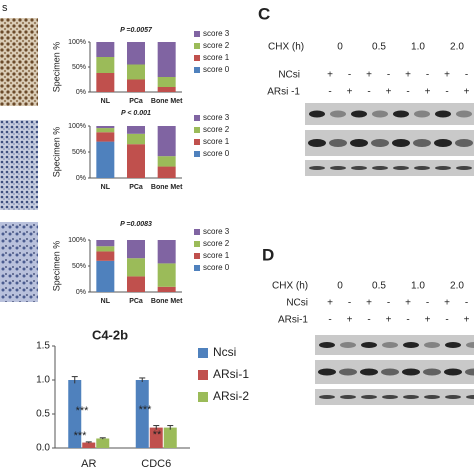  Describe the element at coordinates (389, 168) in the screenshot. I see `blot` at that location.